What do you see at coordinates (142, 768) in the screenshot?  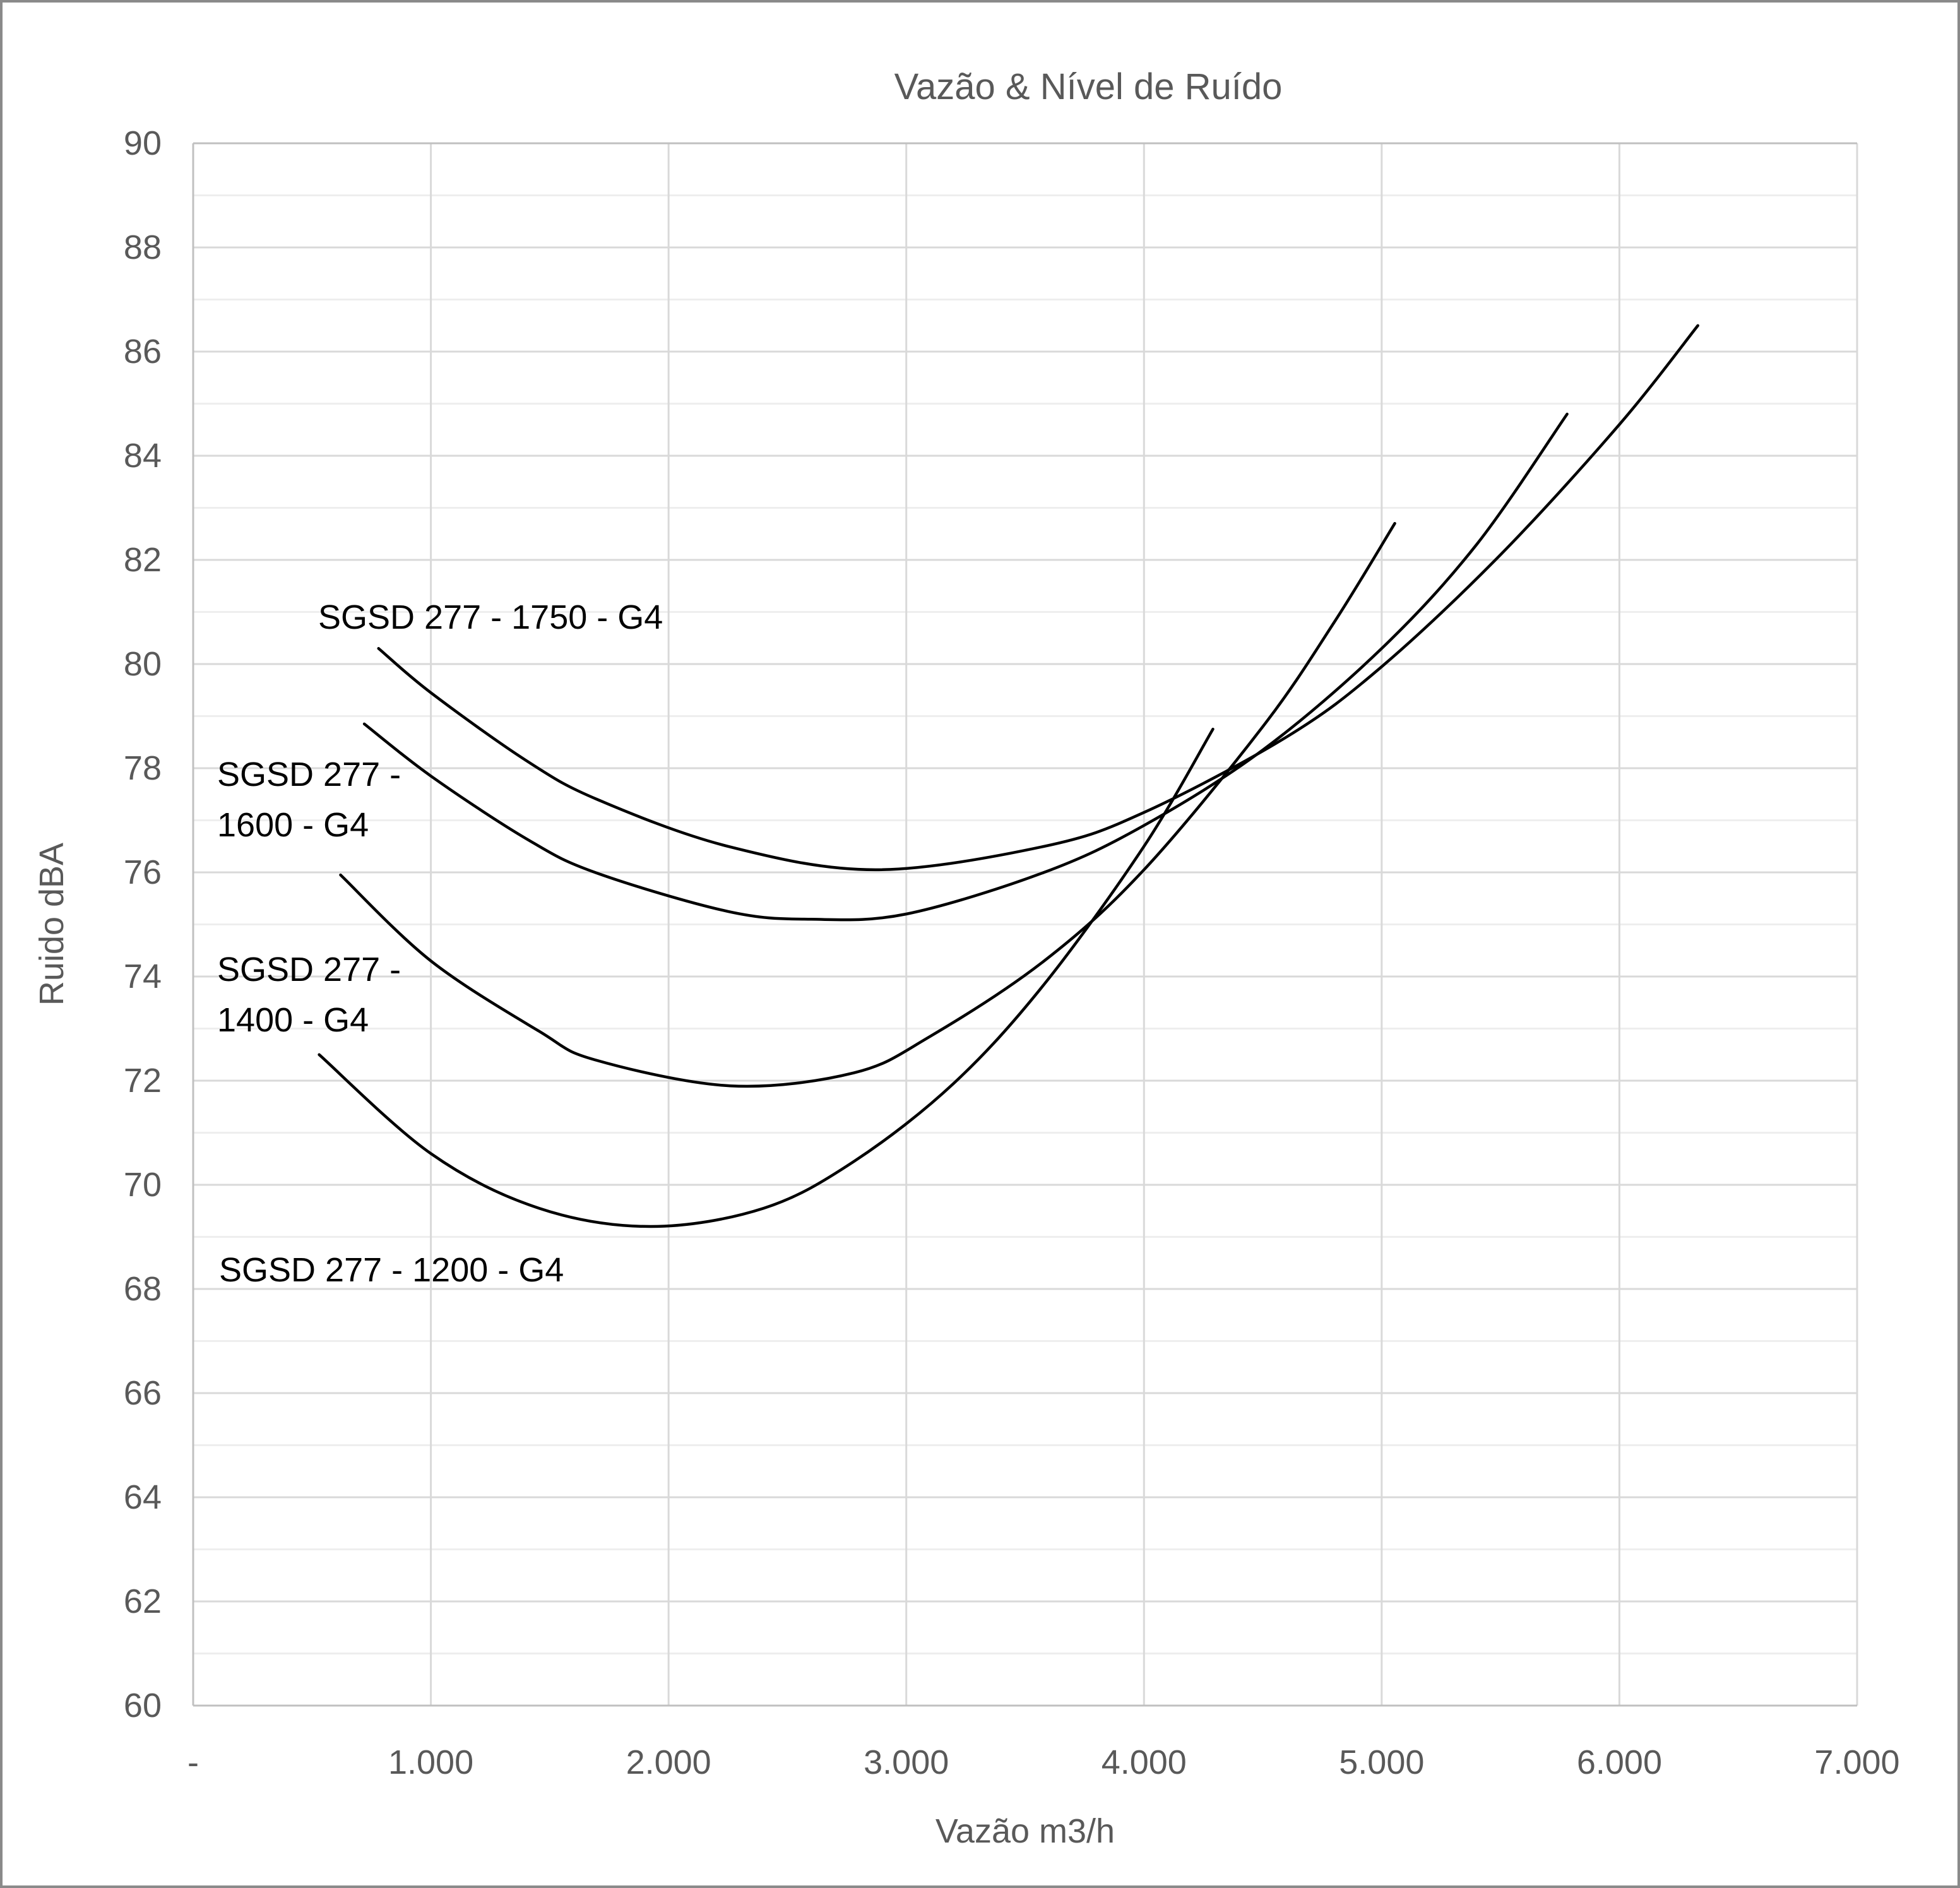 I see `y-tick-label: 78` at bounding box center [142, 768].